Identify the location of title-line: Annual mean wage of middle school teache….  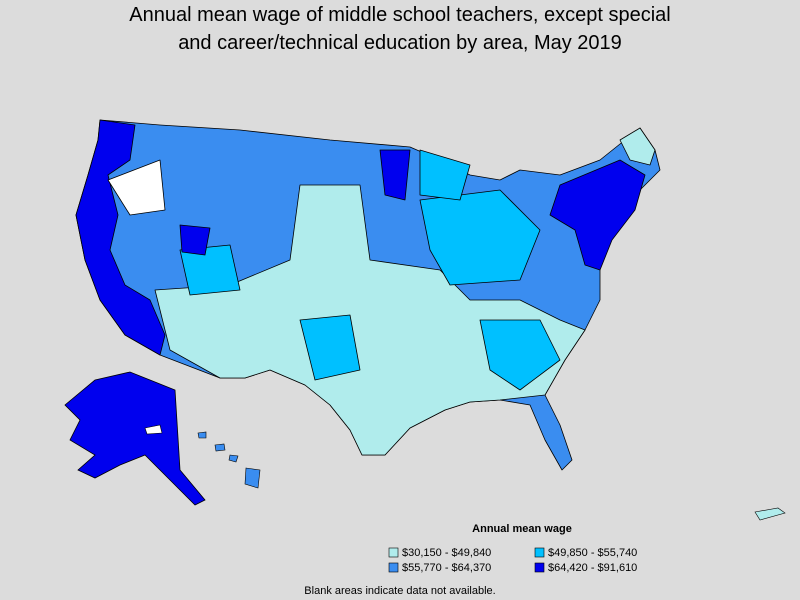
(399, 15).